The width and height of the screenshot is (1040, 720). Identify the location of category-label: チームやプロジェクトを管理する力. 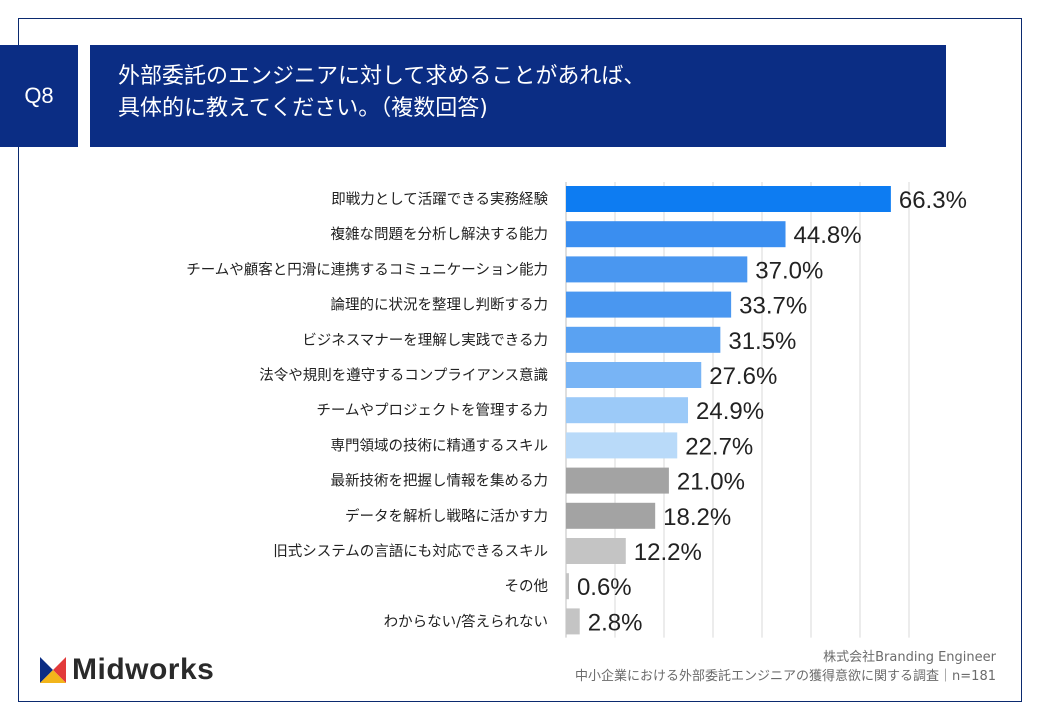
(432, 410).